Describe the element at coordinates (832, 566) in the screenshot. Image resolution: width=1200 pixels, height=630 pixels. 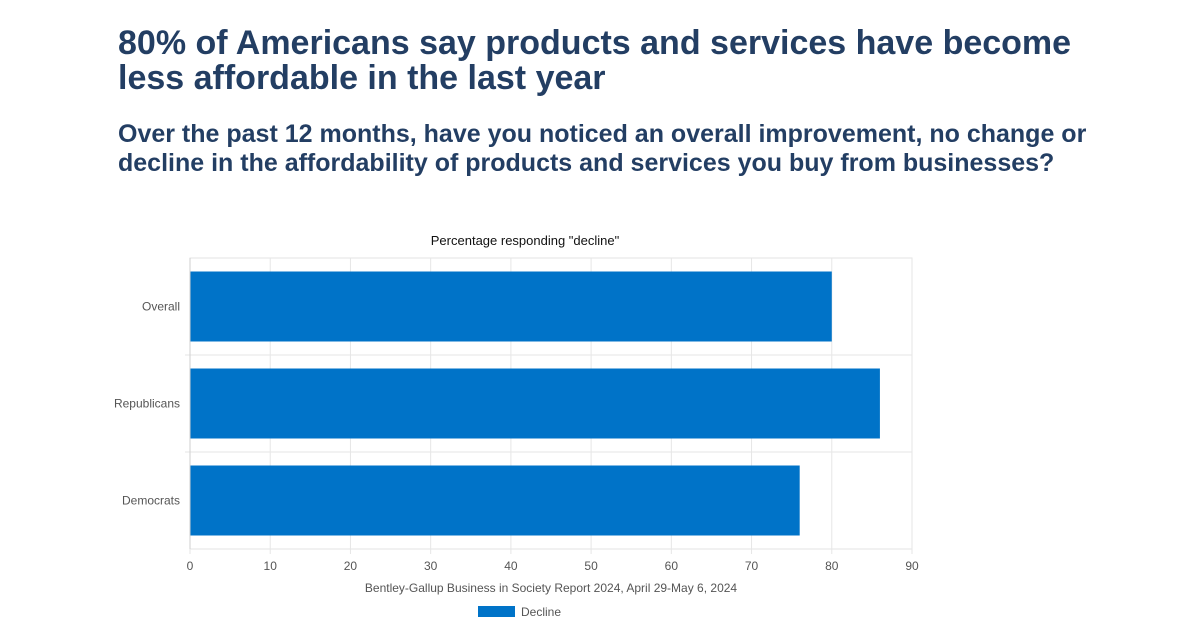
I see `x-tick-label: 80` at that location.